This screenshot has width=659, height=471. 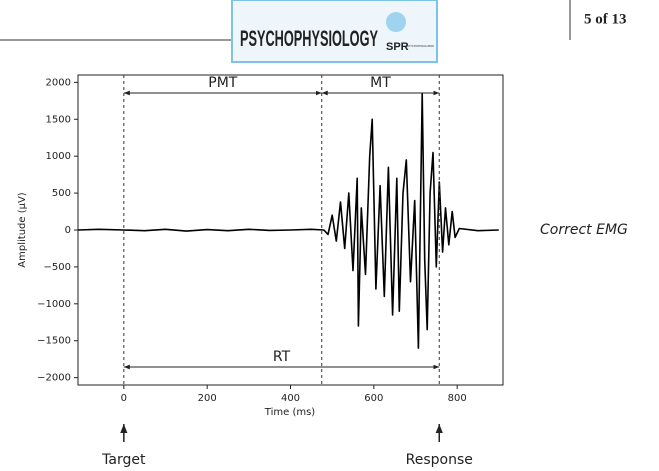 What do you see at coordinates (123, 460) in the screenshot?
I see `event-label: Target` at bounding box center [123, 460].